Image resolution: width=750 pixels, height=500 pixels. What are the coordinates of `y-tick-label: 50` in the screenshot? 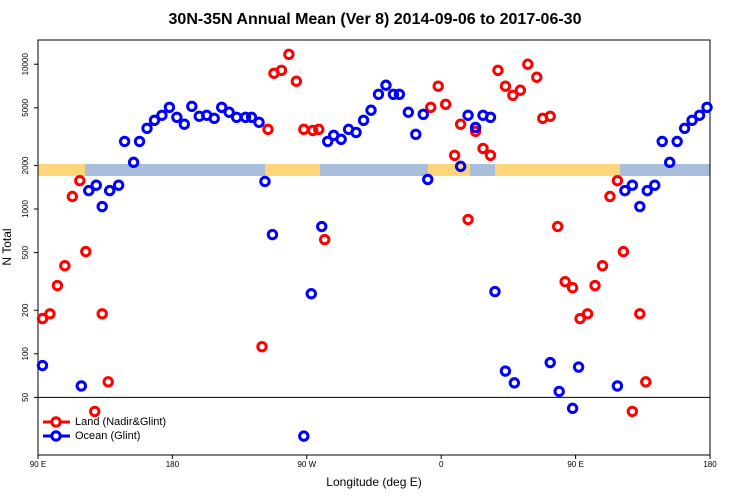 It's located at (25, 396).